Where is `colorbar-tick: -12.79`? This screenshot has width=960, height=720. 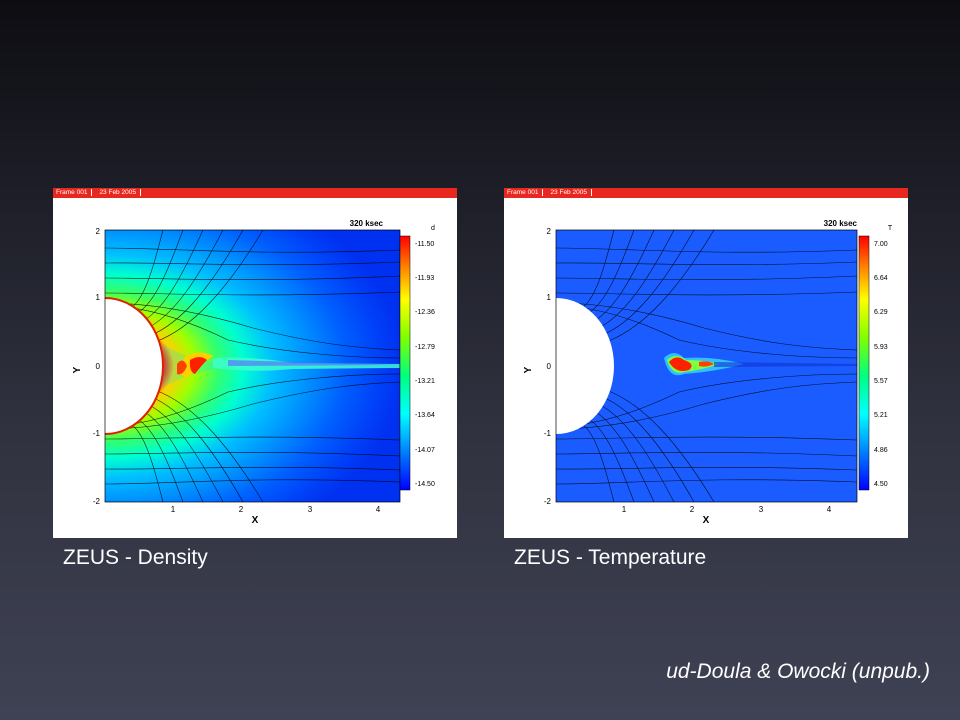 colorbar-tick: -12.79 is located at coordinates (425, 347).